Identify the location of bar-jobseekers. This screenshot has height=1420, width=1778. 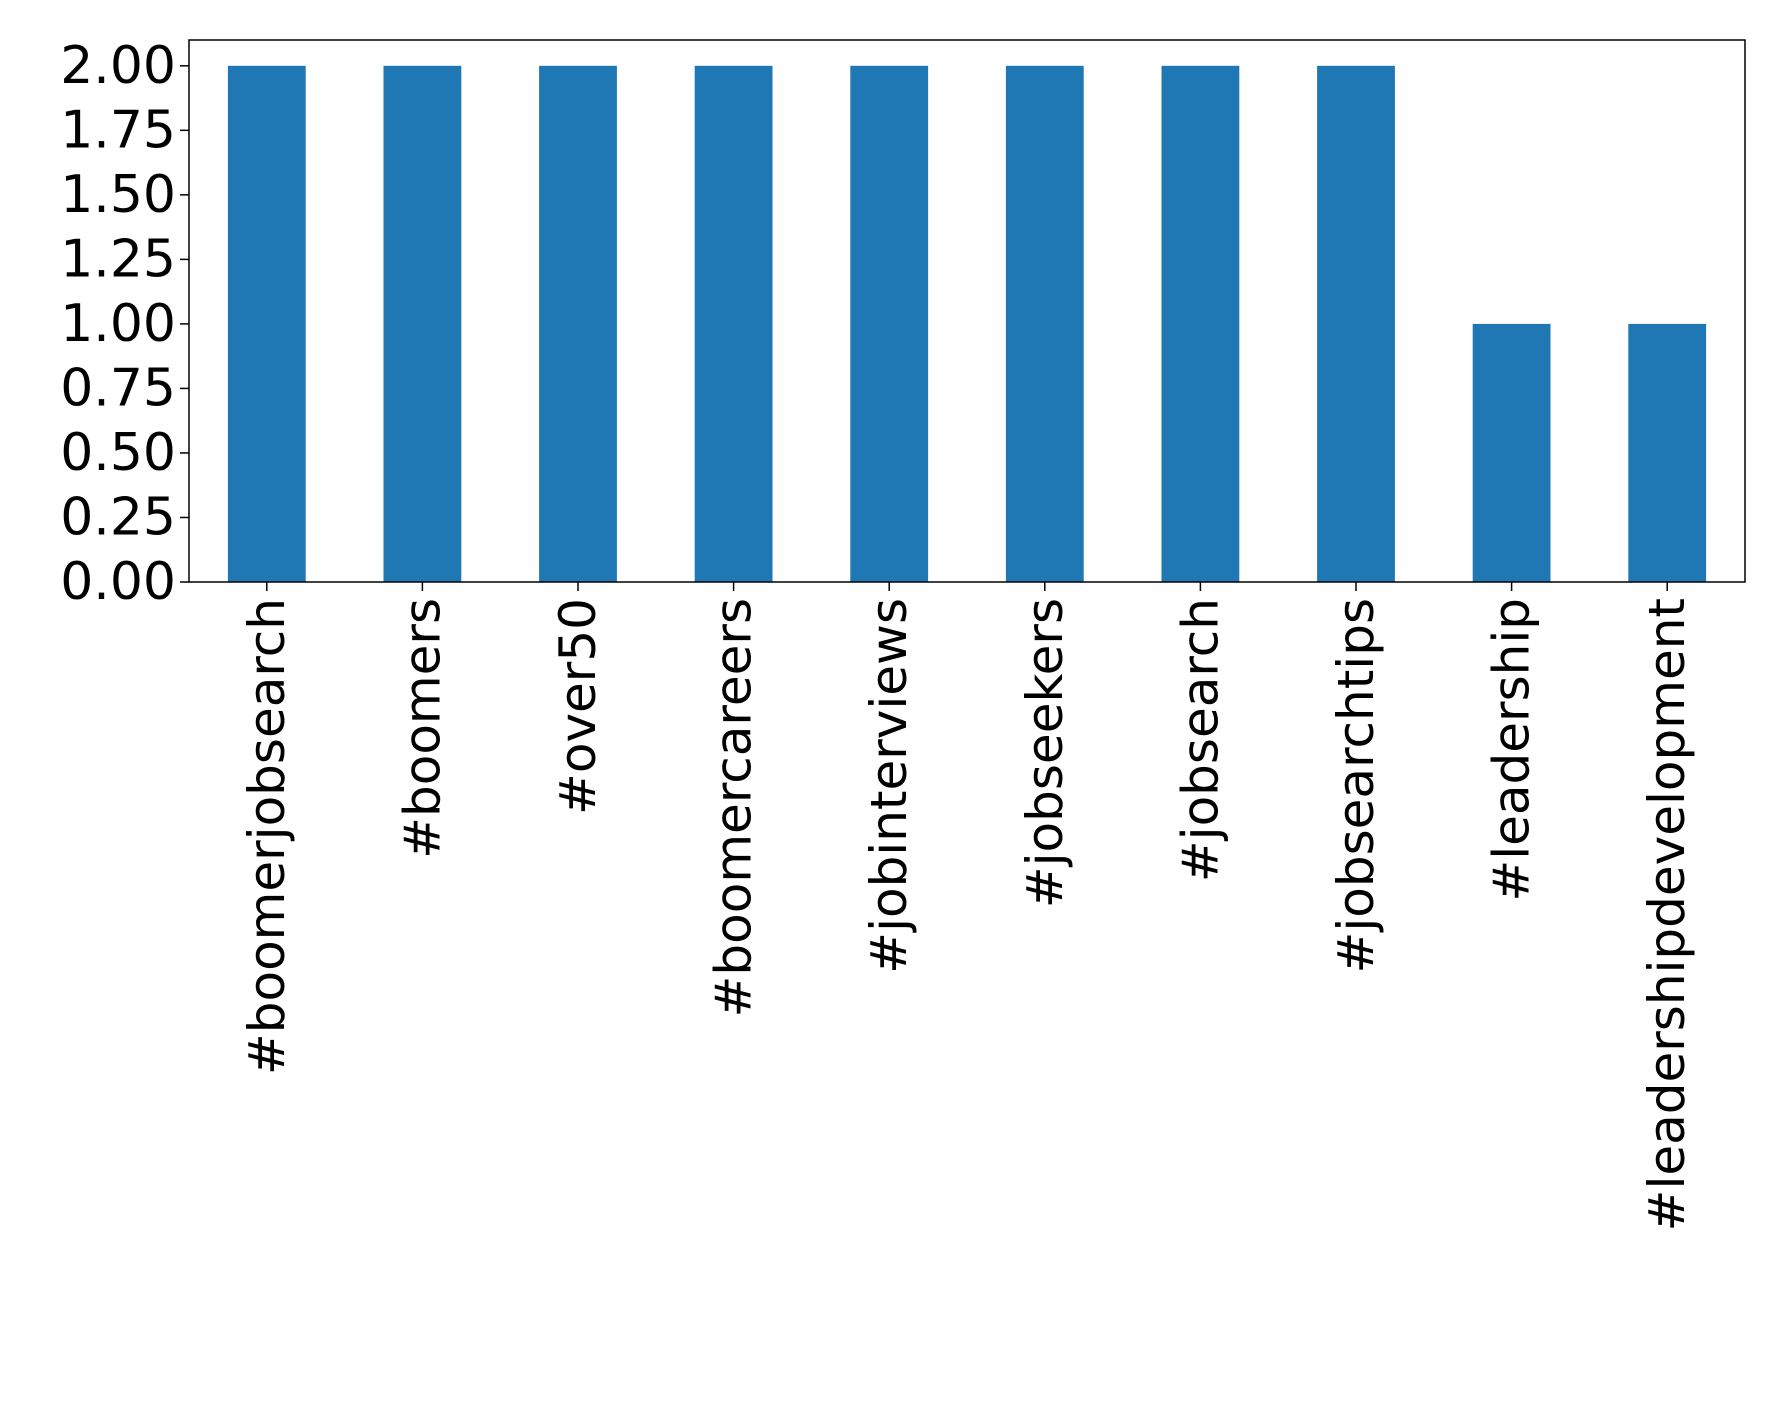
(1044, 324).